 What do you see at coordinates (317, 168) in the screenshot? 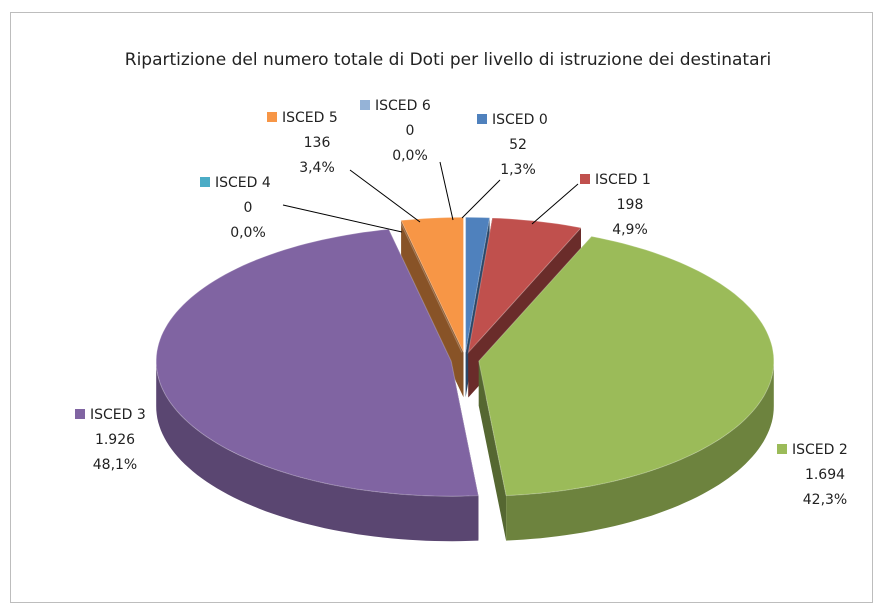
I see `percentage-label: 3,4%` at bounding box center [317, 168].